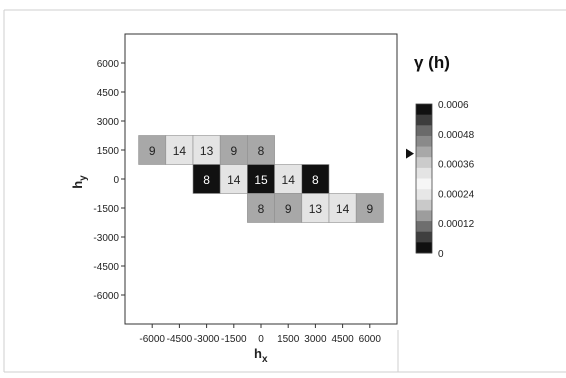  What do you see at coordinates (108, 151) in the screenshot?
I see `y-tick-label: 1500` at bounding box center [108, 151].